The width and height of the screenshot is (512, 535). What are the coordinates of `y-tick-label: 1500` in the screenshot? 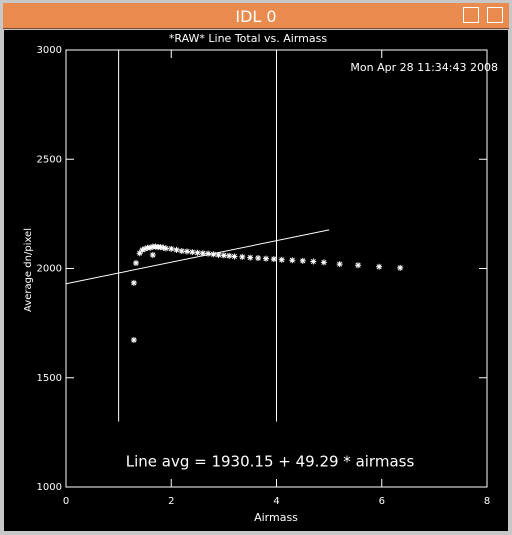 It's located at (49, 378).